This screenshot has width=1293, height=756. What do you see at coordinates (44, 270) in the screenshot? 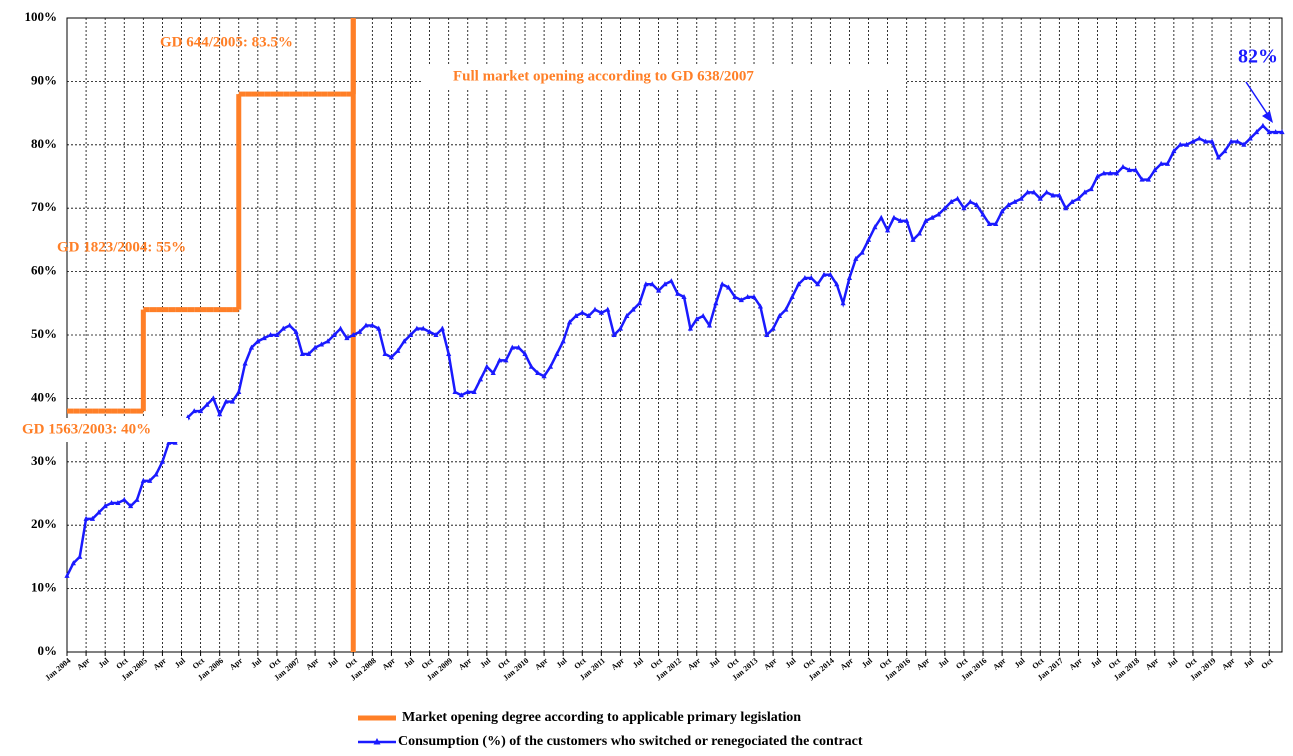
I see `y-tick-label: 60%` at bounding box center [44, 270].